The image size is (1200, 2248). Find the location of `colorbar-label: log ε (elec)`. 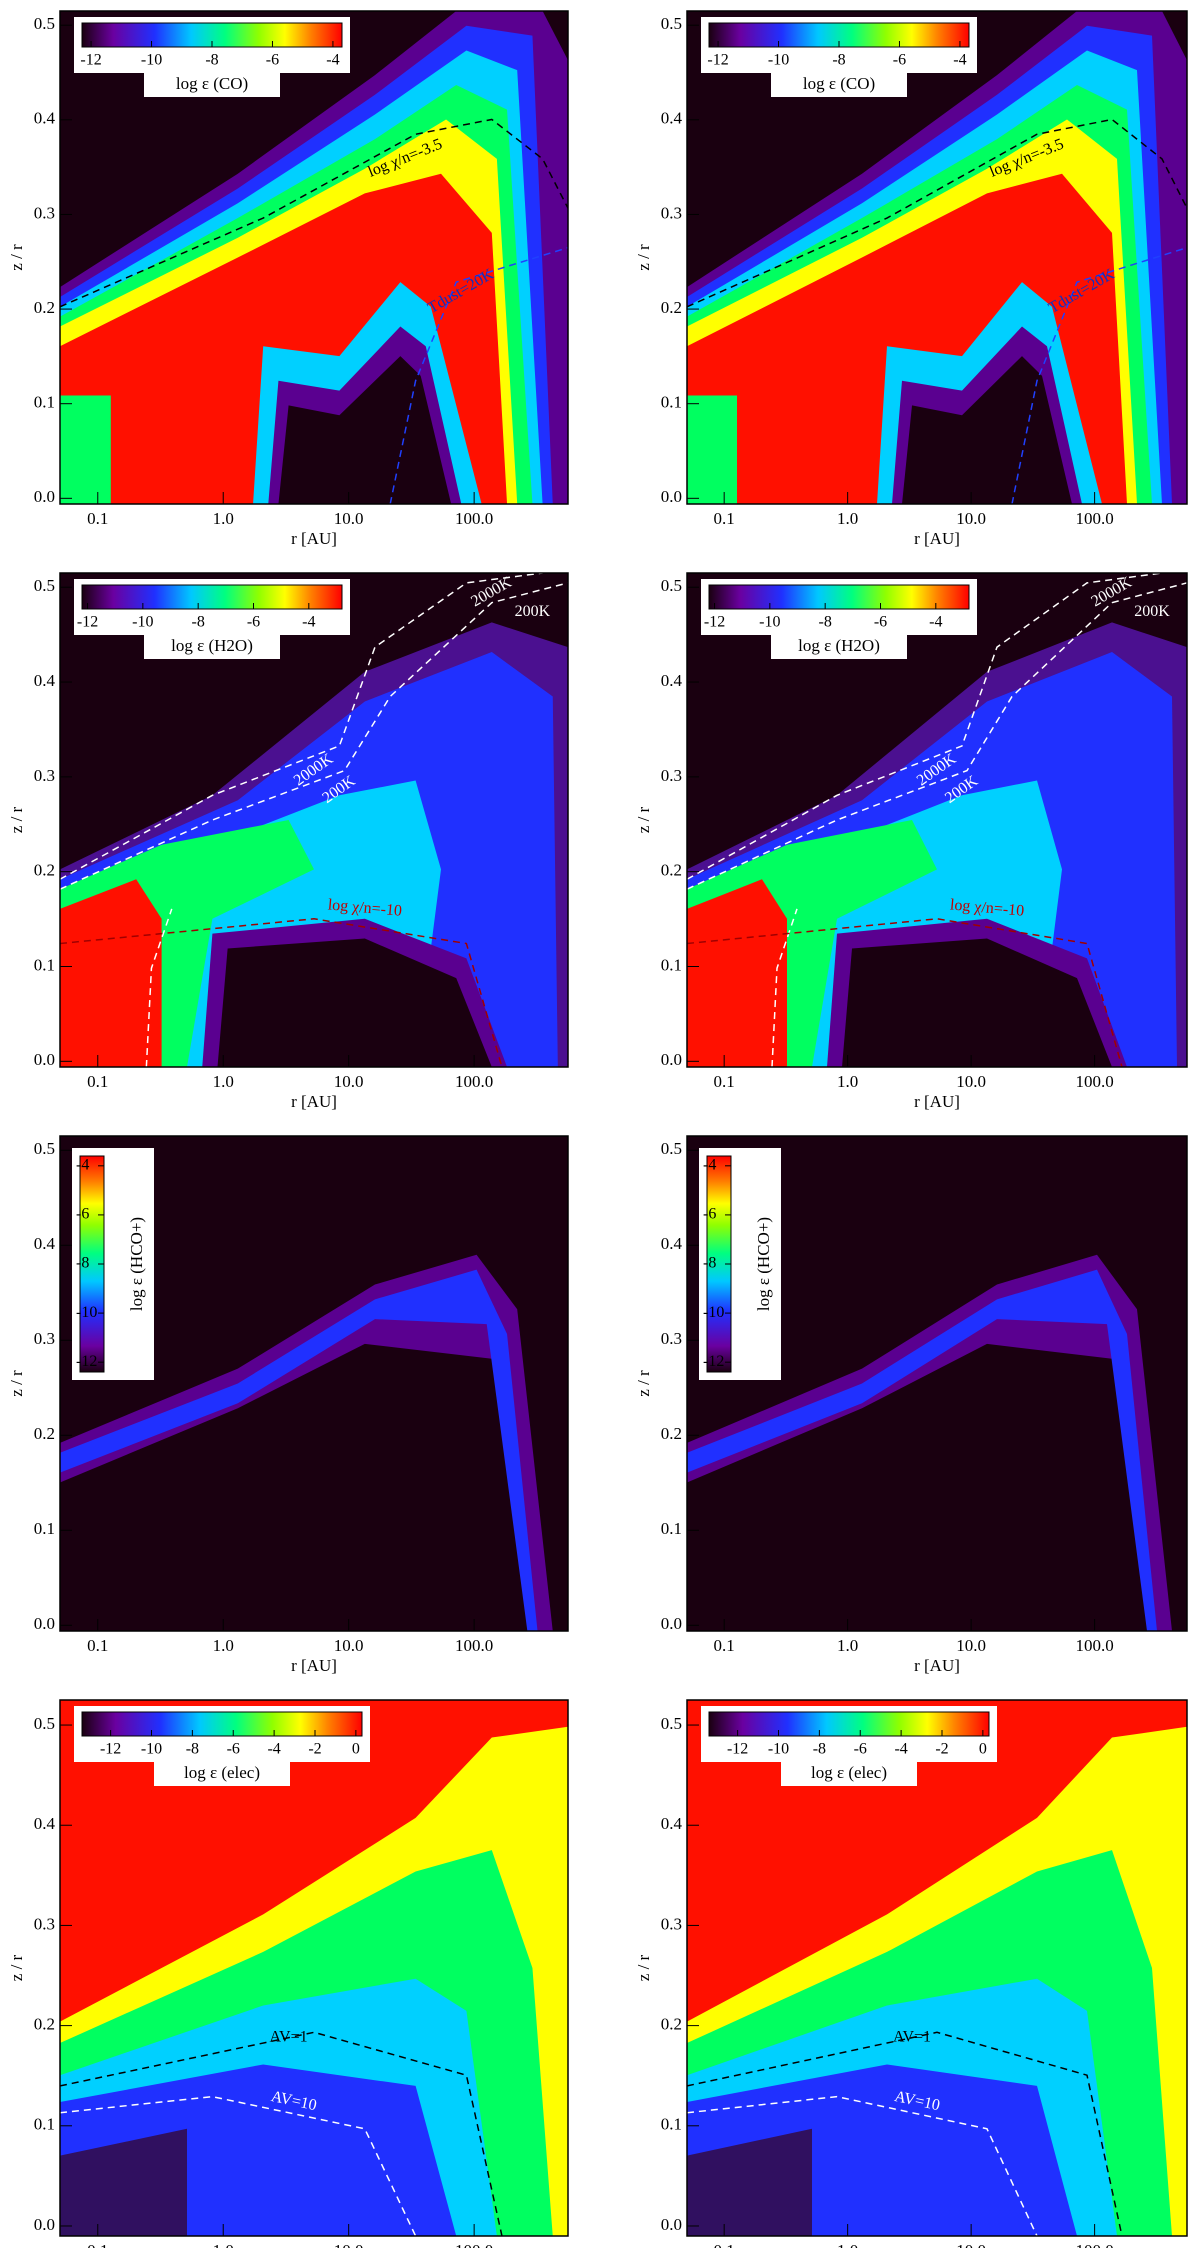

colorbar-label: log ε (elec) is located at coordinates (222, 1772).